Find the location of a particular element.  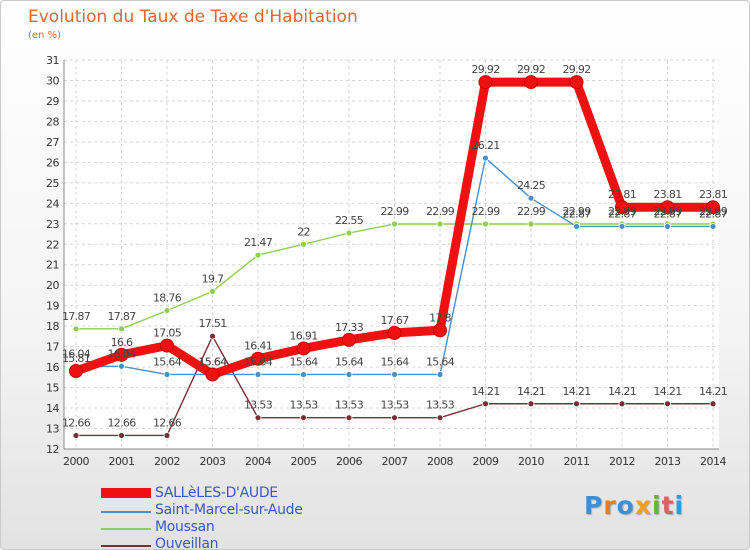

y-tick-label: 16 is located at coordinates (52, 367).